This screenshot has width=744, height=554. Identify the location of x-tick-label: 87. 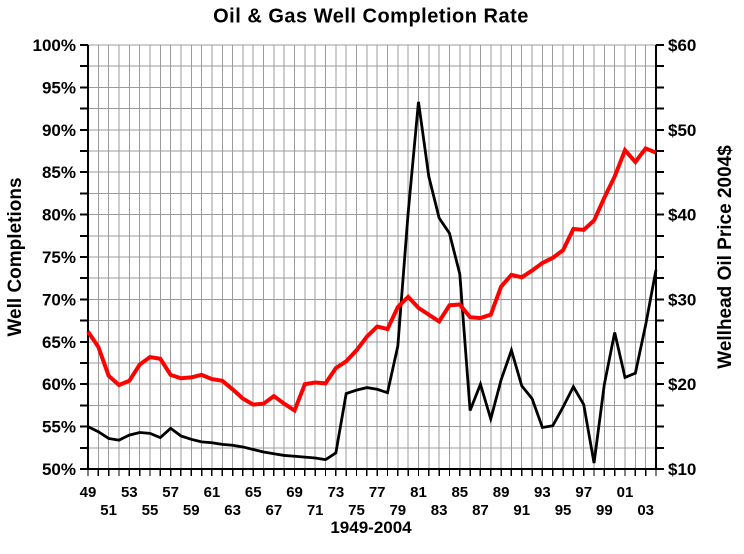
(480, 510).